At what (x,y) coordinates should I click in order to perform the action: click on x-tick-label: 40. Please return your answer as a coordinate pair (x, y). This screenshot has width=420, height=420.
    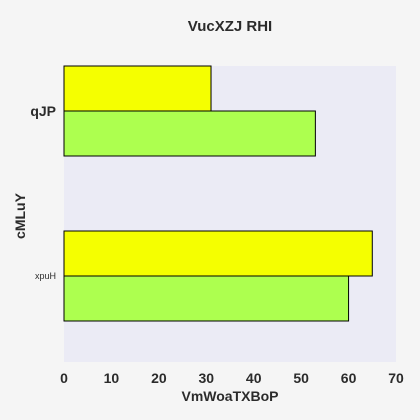
    Looking at the image, I should click on (254, 378).